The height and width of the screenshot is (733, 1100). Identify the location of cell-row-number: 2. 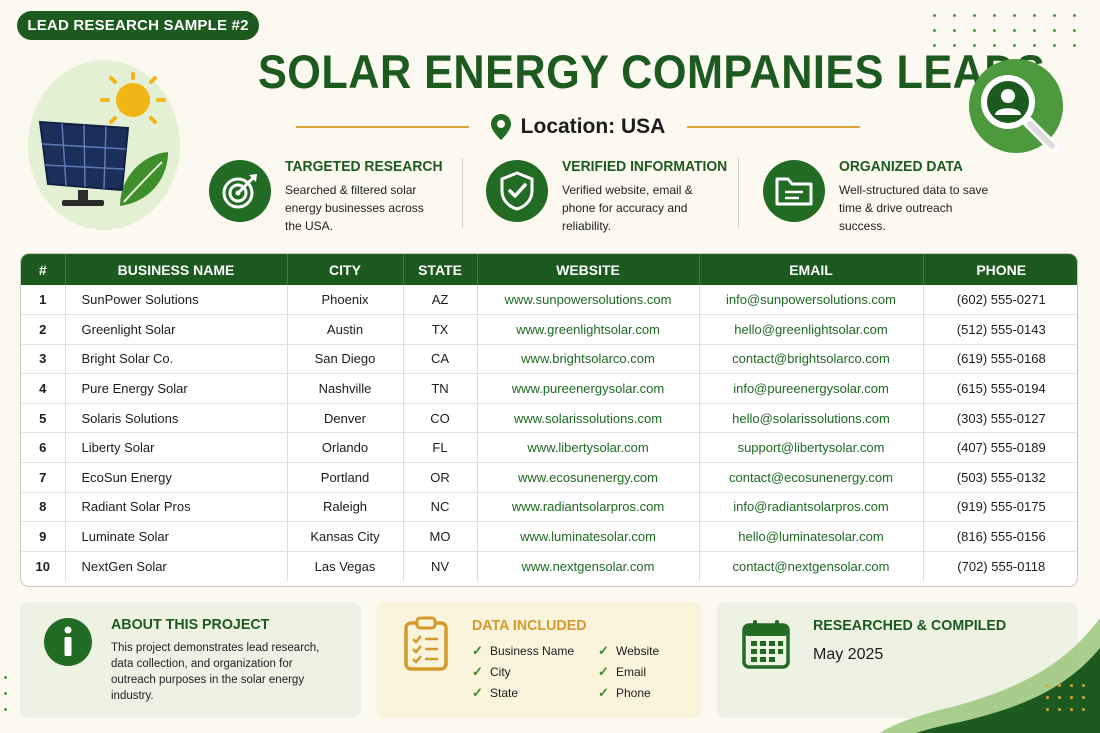
(43, 329).